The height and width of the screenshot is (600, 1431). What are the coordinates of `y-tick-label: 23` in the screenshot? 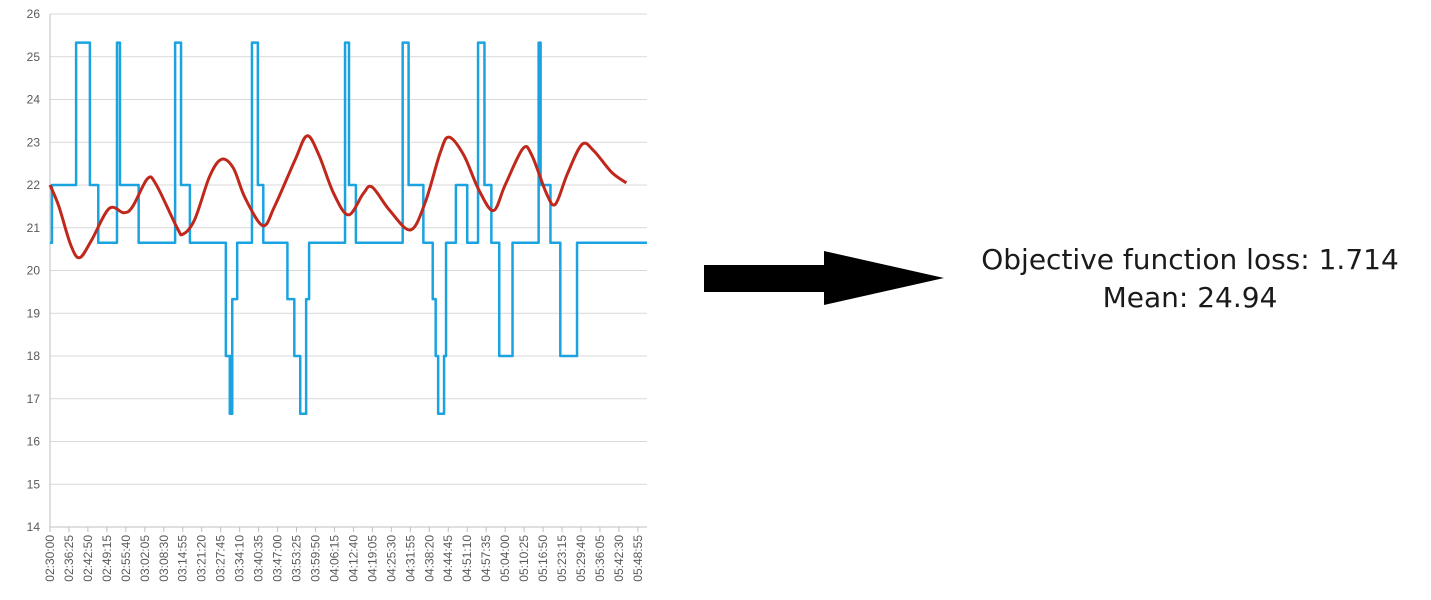 It's located at (34, 142).